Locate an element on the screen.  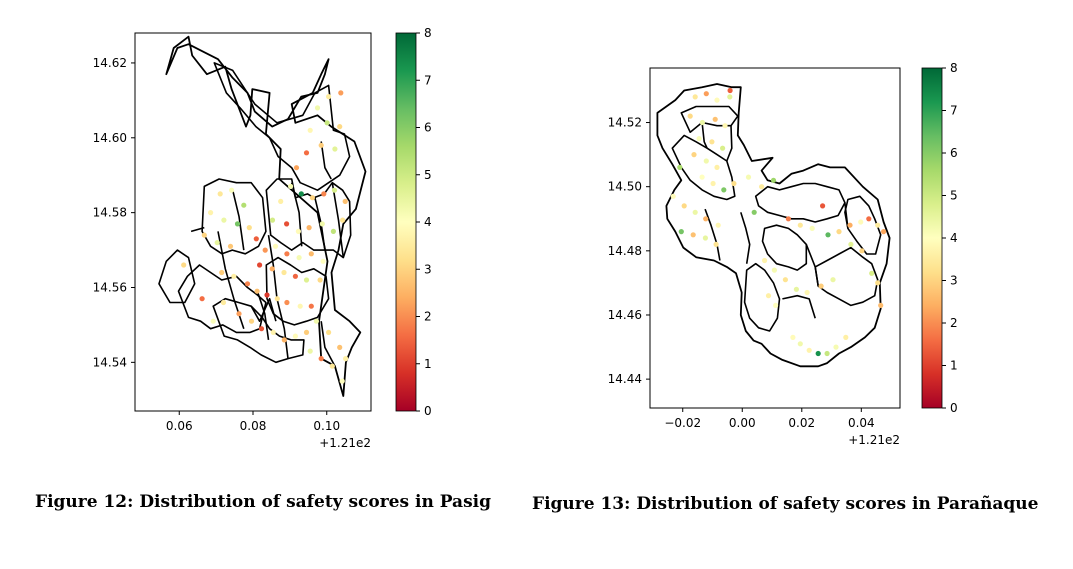
x-tick-label: 0.04 is located at coordinates (861, 423).